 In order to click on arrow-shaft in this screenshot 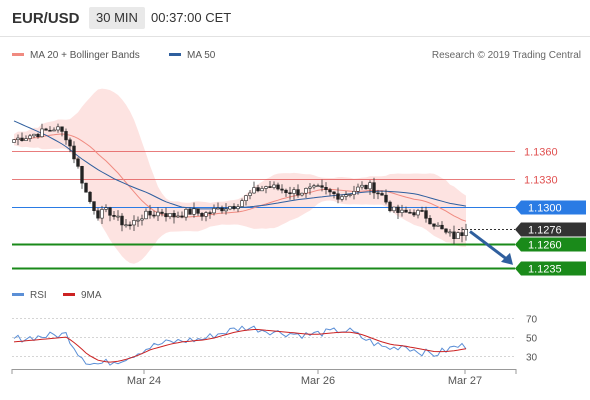, I will do `click(489, 246)`.